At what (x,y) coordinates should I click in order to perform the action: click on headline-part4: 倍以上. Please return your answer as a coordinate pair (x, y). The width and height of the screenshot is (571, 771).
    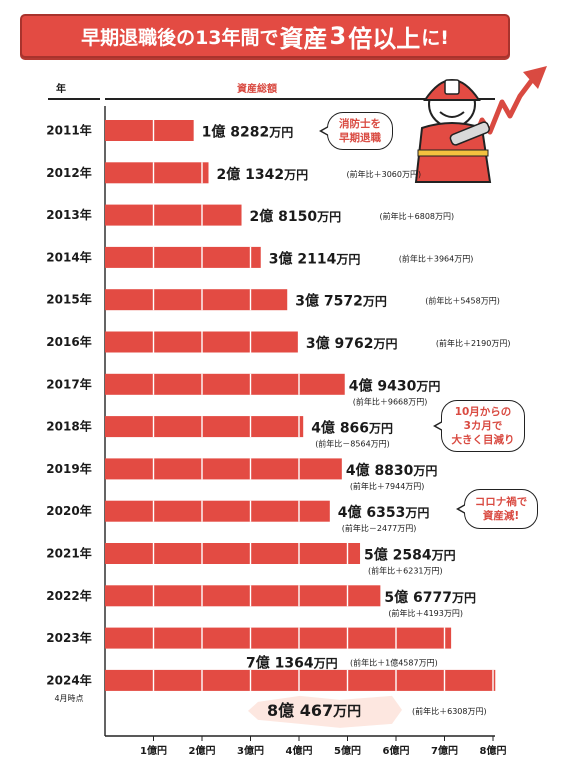
    Looking at the image, I should click on (384, 38).